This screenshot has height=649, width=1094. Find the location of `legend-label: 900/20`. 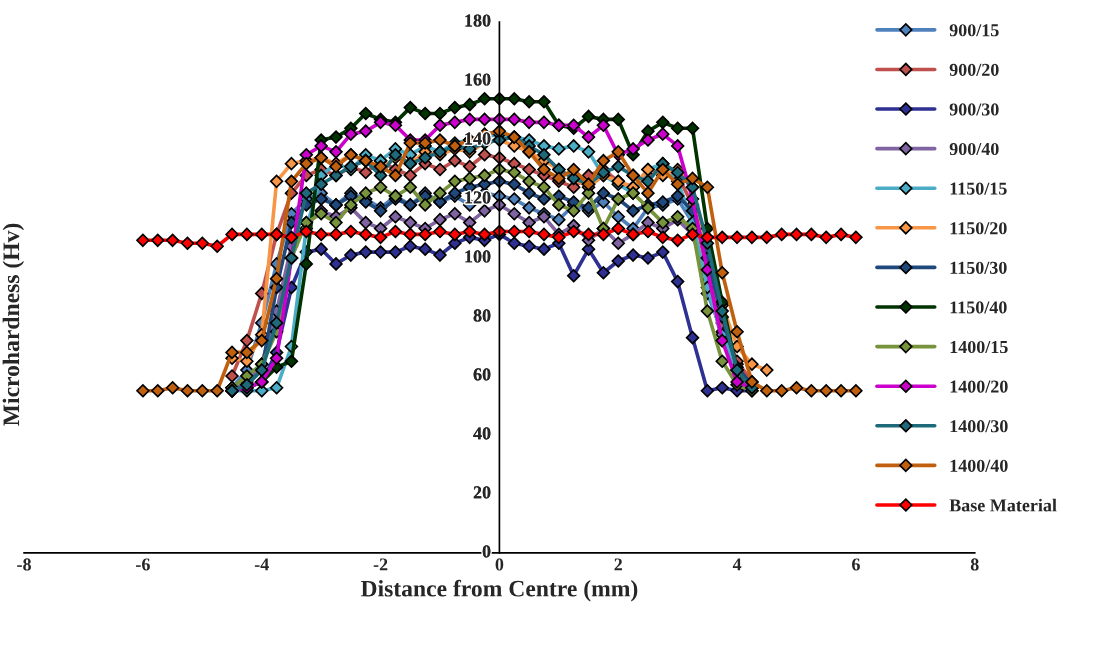

legend-label: 900/20 is located at coordinates (974, 69).